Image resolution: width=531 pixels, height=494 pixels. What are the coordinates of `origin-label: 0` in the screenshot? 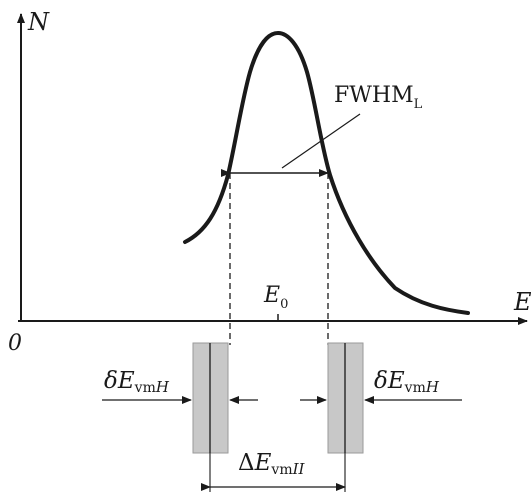 It's located at (15, 343).